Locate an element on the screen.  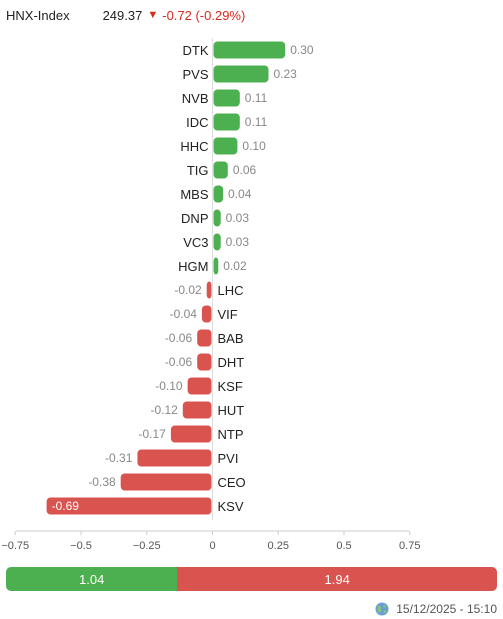
bar-nvb is located at coordinates (226, 98).